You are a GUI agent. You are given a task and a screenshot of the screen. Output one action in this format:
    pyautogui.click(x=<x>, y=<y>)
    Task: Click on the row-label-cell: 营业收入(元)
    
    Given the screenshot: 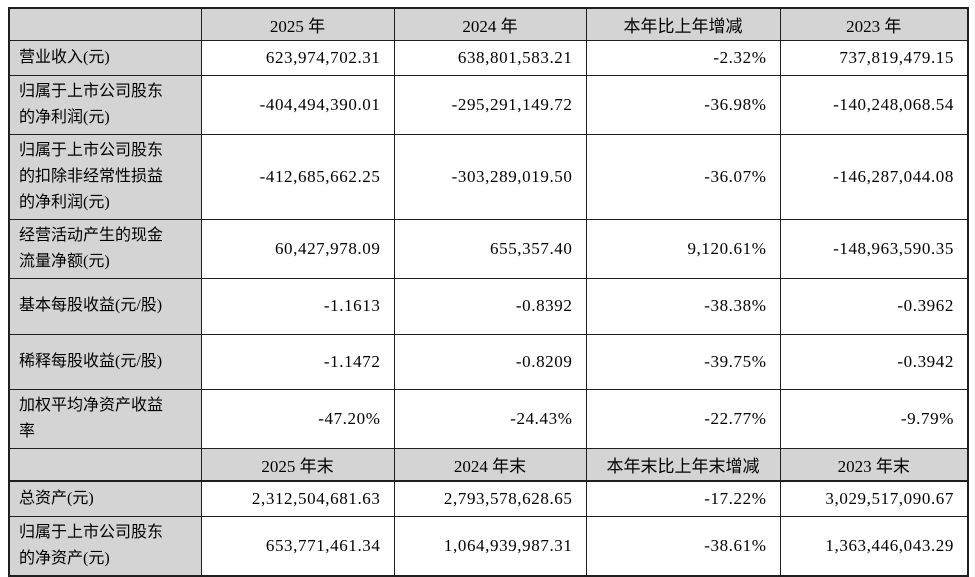 What is the action you would take?
    pyautogui.click(x=105, y=57)
    